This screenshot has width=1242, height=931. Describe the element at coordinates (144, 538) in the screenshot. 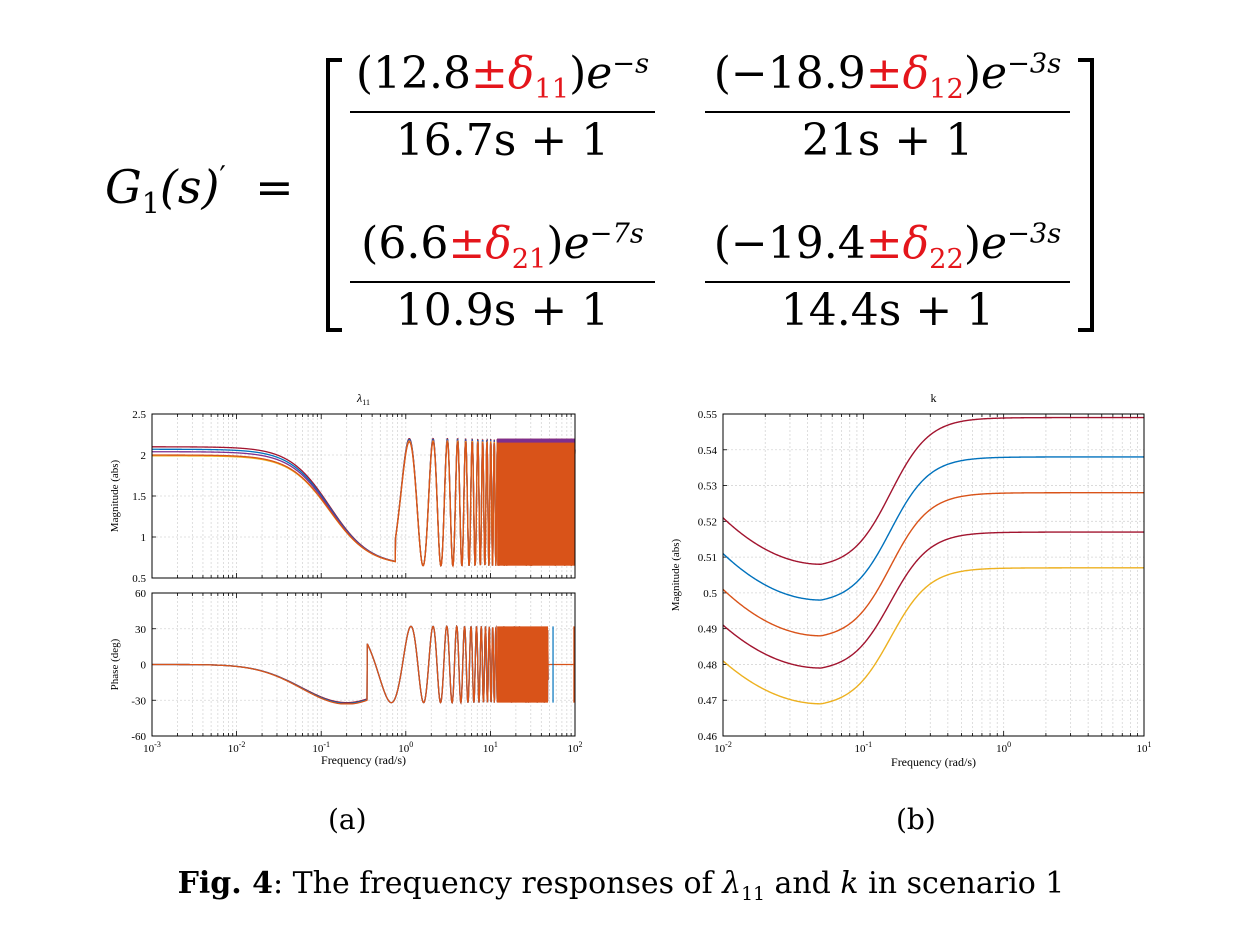

I see `y-tick-label: 1` at that location.